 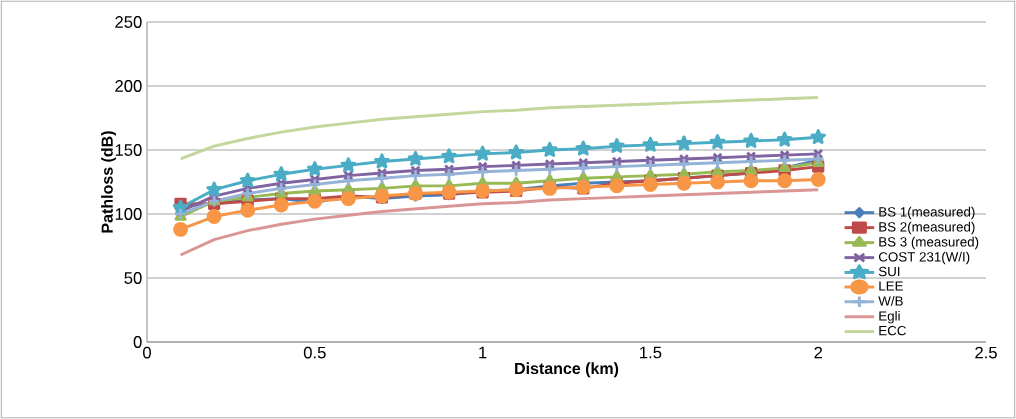 What do you see at coordinates (147, 352) in the screenshot?
I see `x-tick-label: 0` at bounding box center [147, 352].